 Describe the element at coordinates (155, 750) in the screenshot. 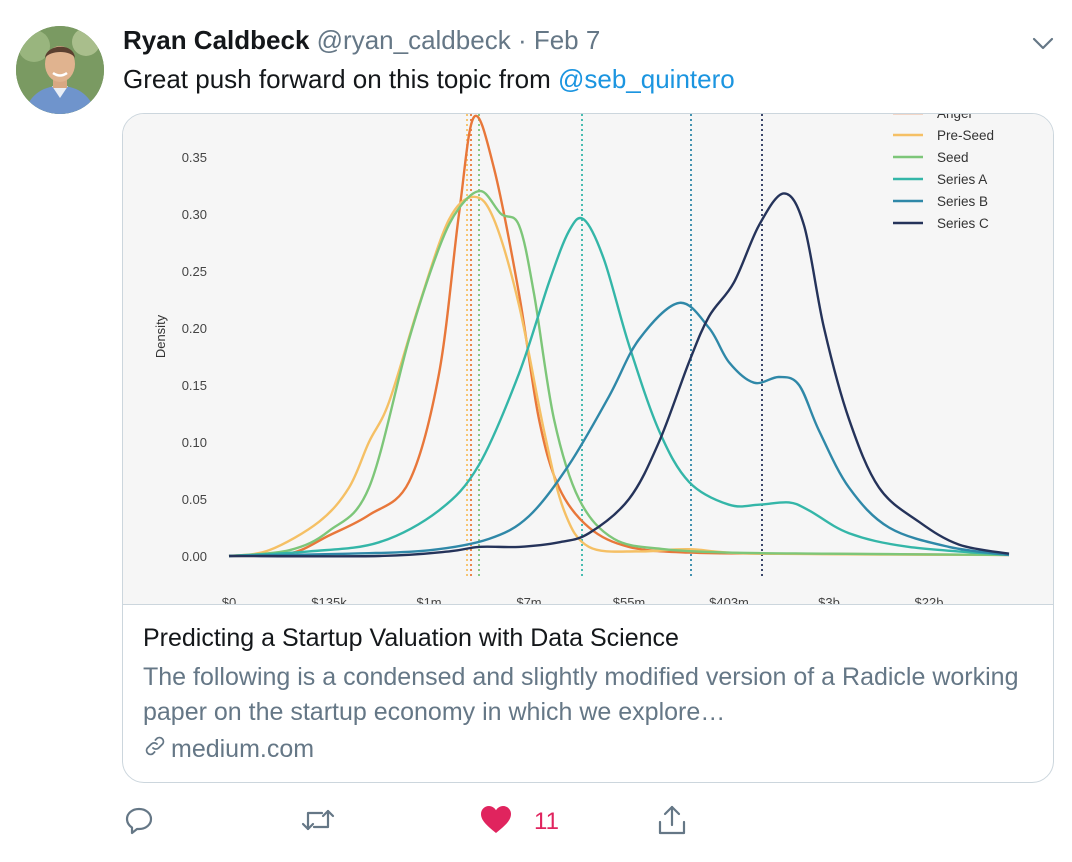

I see `link-icon` at that location.